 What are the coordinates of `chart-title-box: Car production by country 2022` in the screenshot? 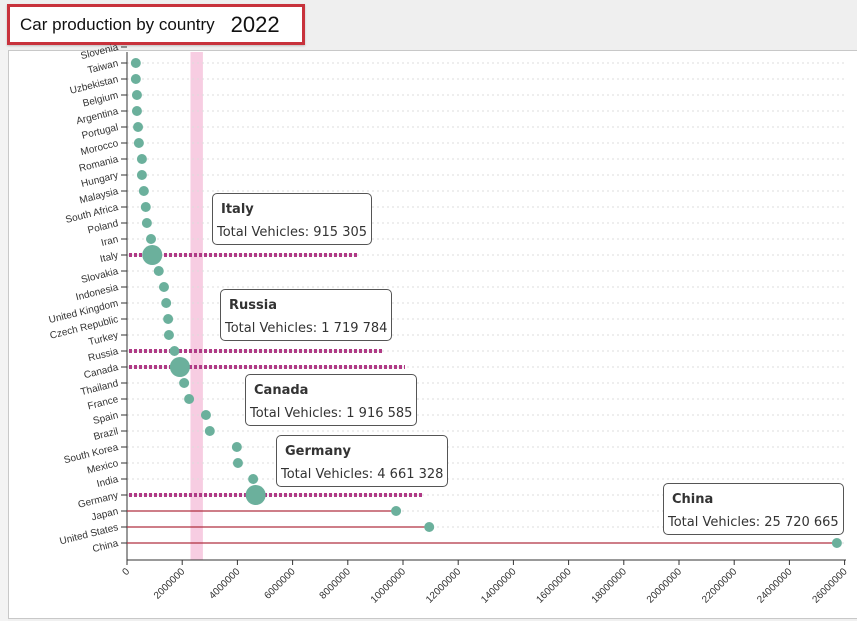 It's located at (156, 24).